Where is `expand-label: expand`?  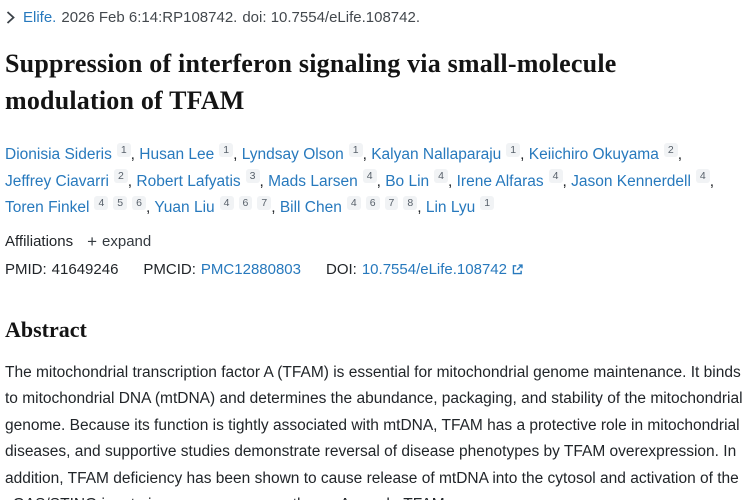 expand-label: expand is located at coordinates (127, 241).